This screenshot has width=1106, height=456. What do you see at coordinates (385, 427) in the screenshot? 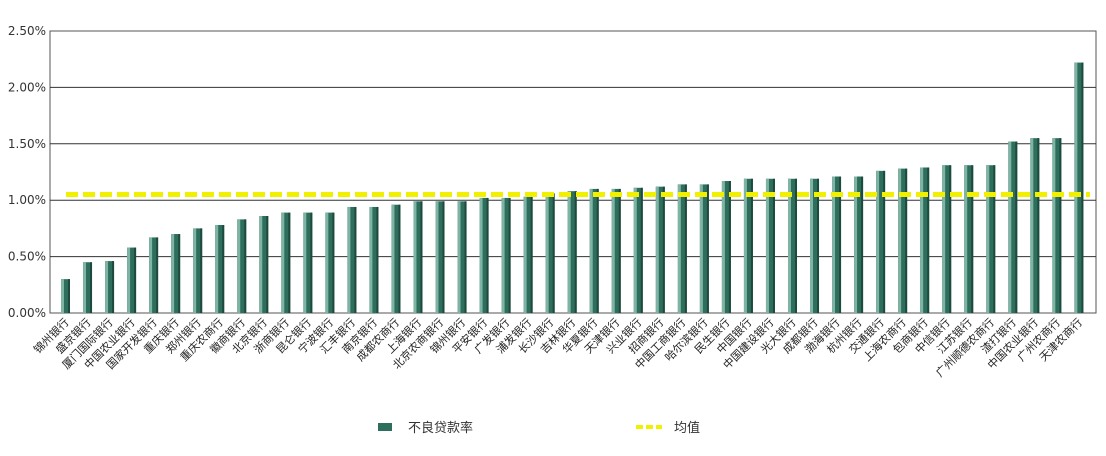
I see `legend-bar-swatch` at bounding box center [385, 427].